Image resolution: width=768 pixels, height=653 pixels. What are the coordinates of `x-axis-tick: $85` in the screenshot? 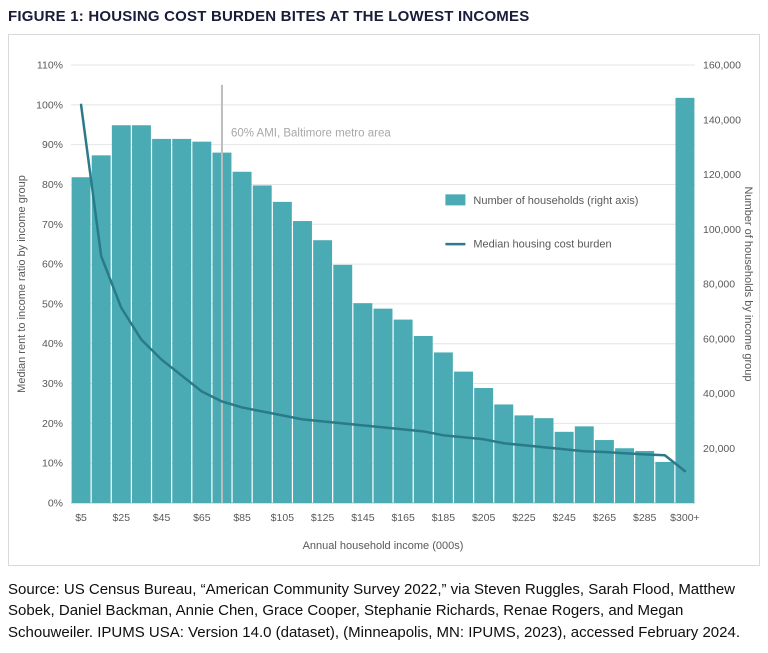 It's located at (242, 518).